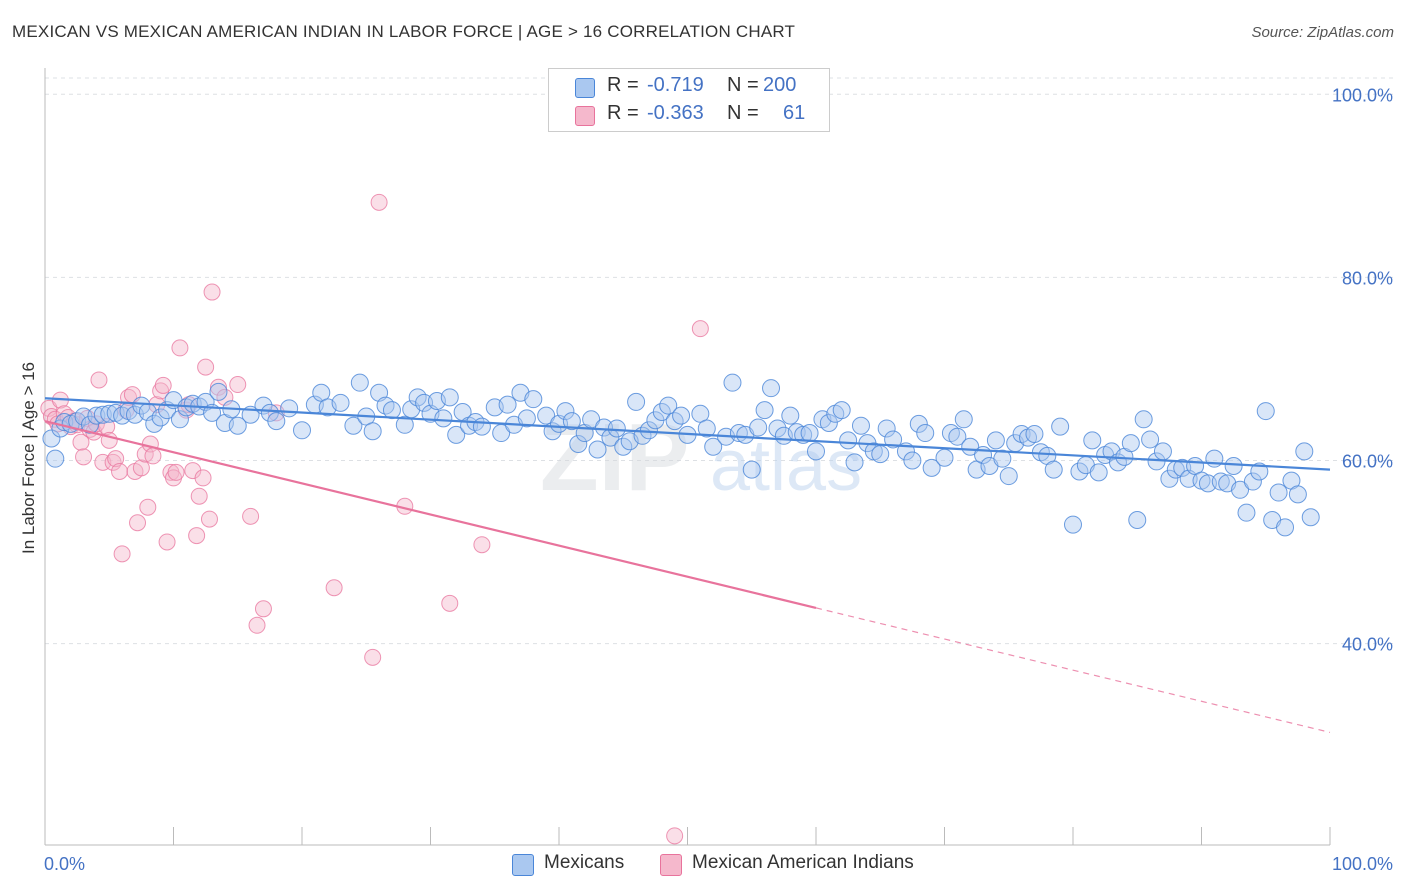 The height and width of the screenshot is (892, 1406). Describe the element at coordinates (614, 457) in the screenshot. I see `watermark-zip: ZIP` at that location.